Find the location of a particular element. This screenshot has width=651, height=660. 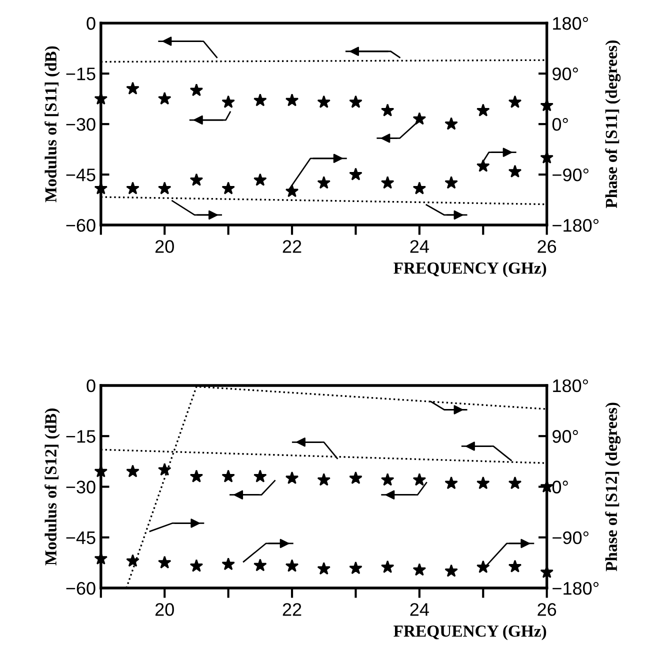

y2-axis-title: Phase of [S11] (degrees) is located at coordinates (613, 124).